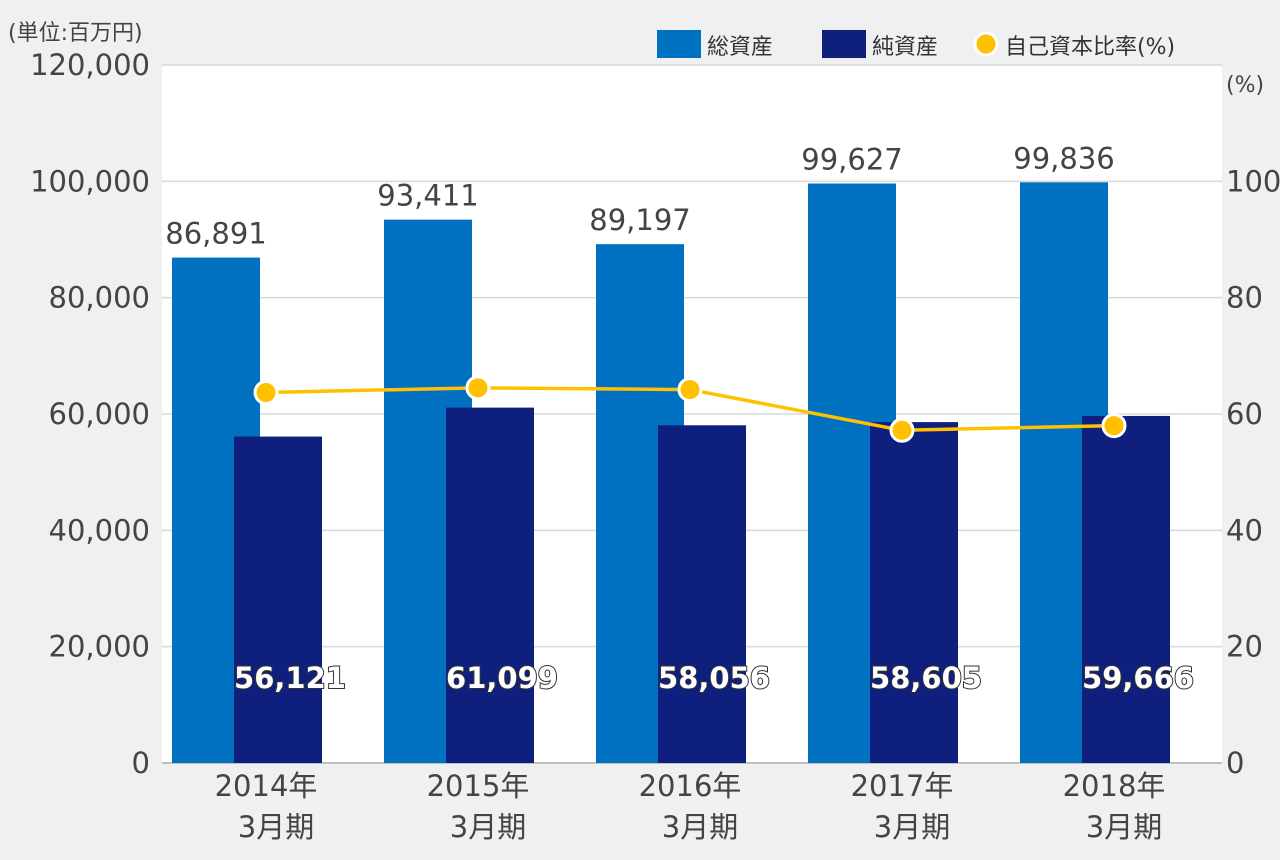  I want to click on legend-swatch-net-assets, so click(844, 44).